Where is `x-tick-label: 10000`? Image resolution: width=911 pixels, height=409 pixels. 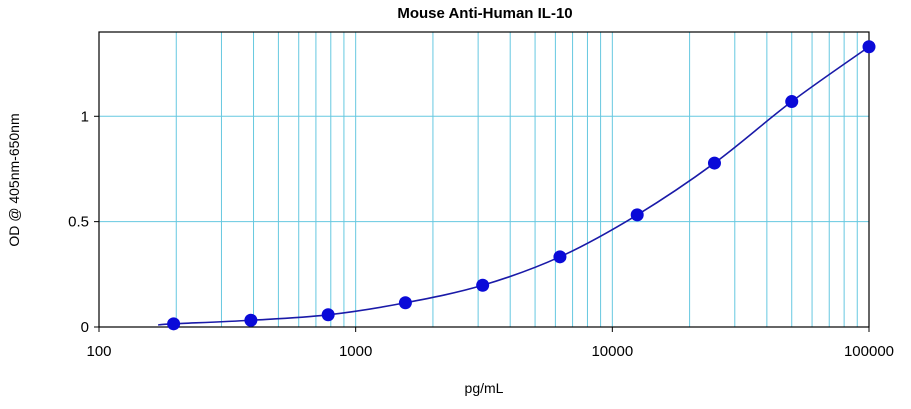
x-tick-label: 10000 is located at coordinates (612, 351).